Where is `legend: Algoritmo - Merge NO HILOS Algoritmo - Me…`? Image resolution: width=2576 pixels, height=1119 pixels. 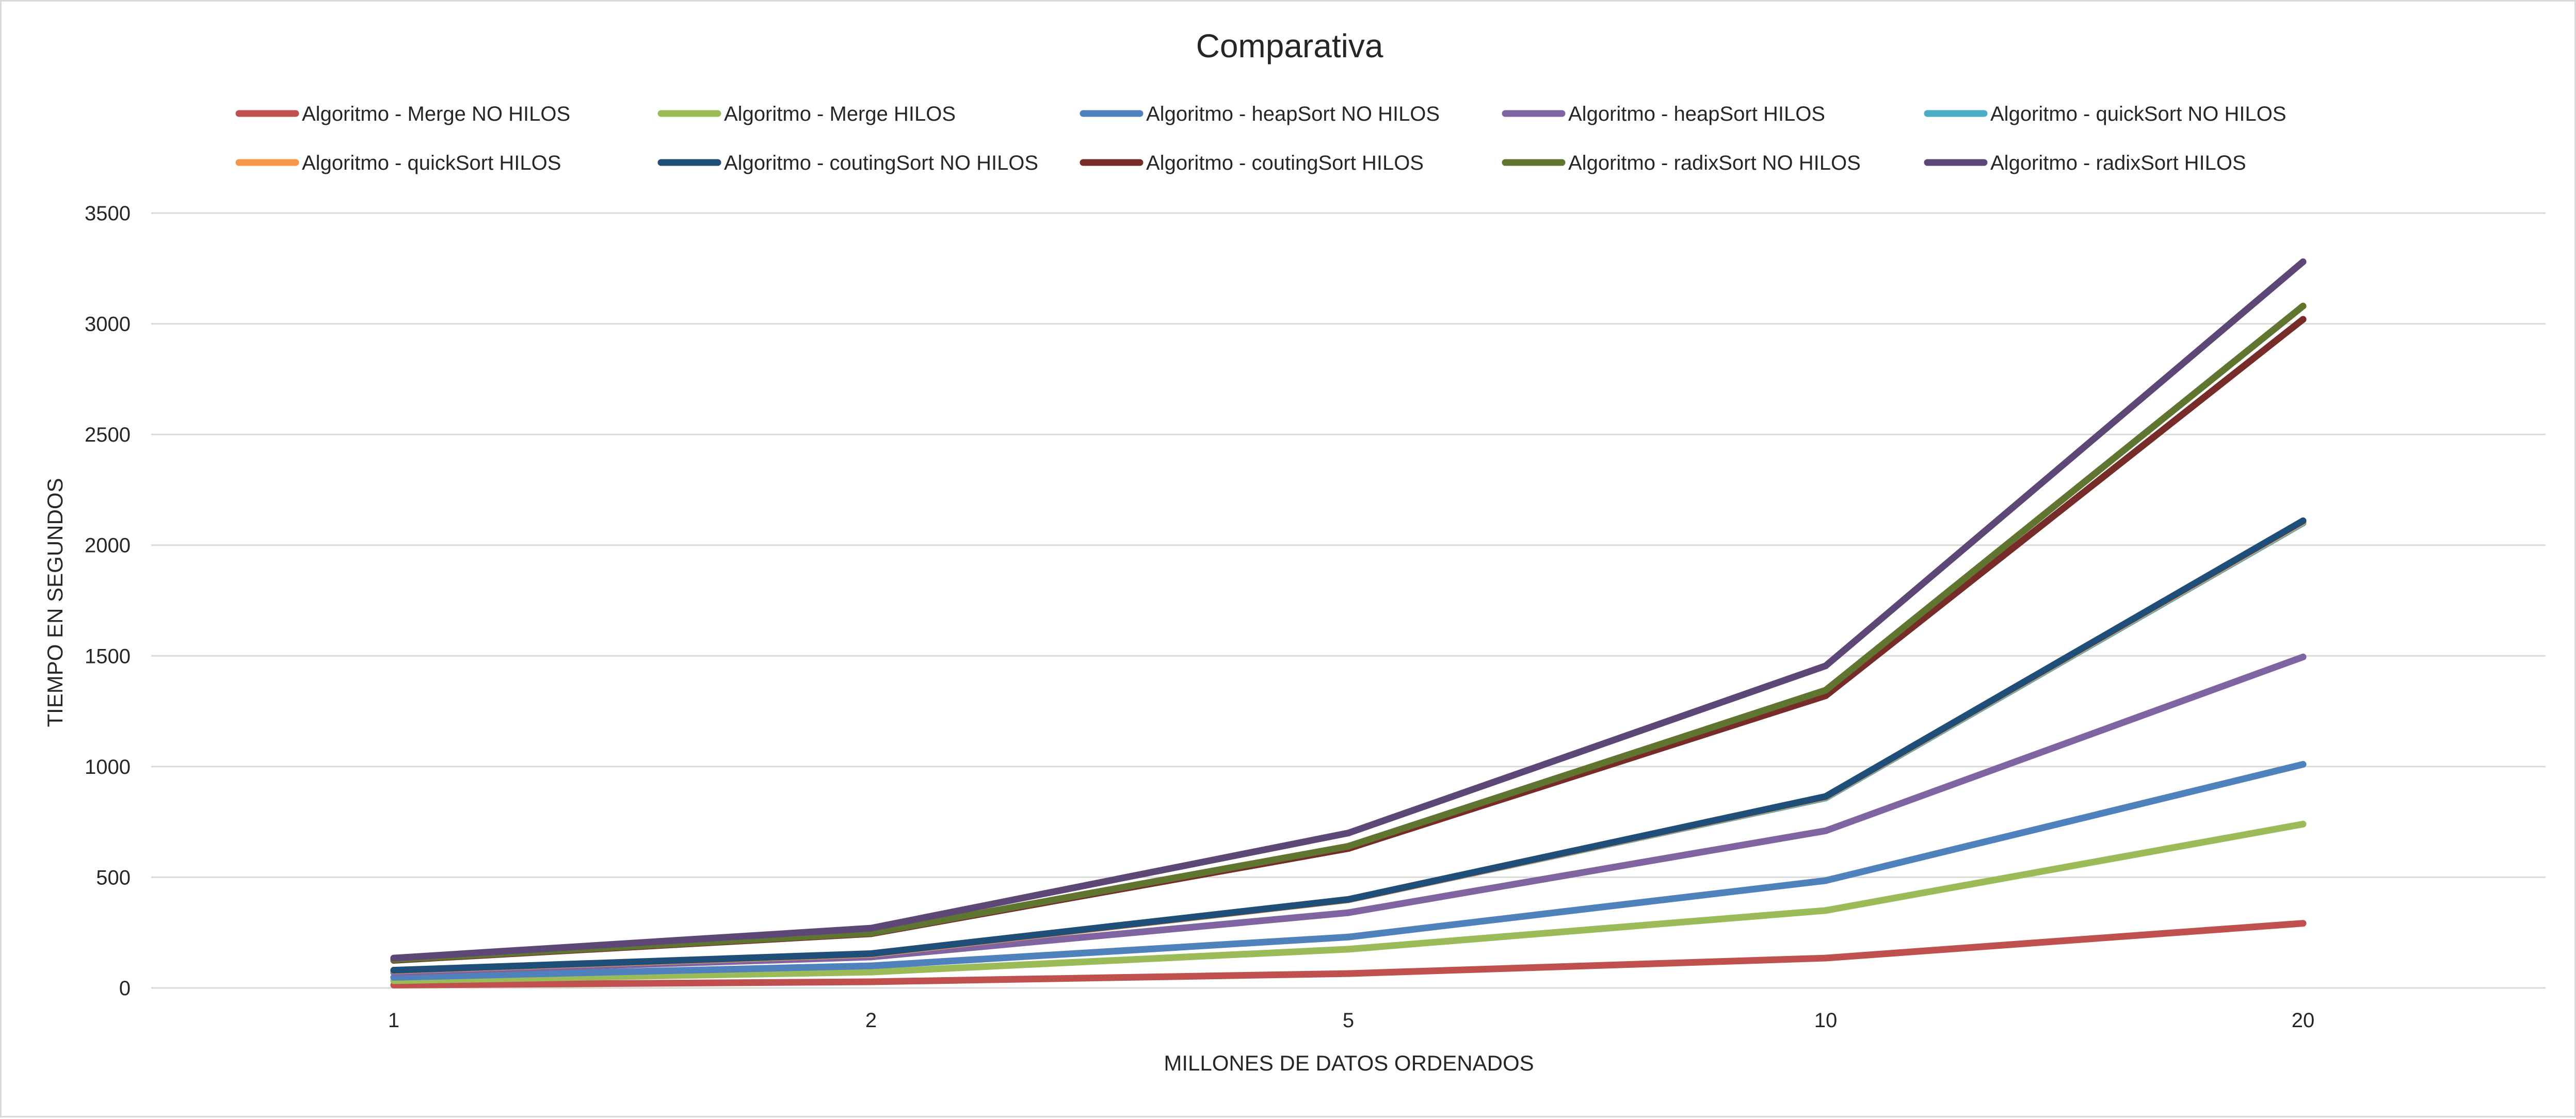 legend: Algoritmo - Merge NO HILOS Algoritmo - Me… is located at coordinates (1261, 138).